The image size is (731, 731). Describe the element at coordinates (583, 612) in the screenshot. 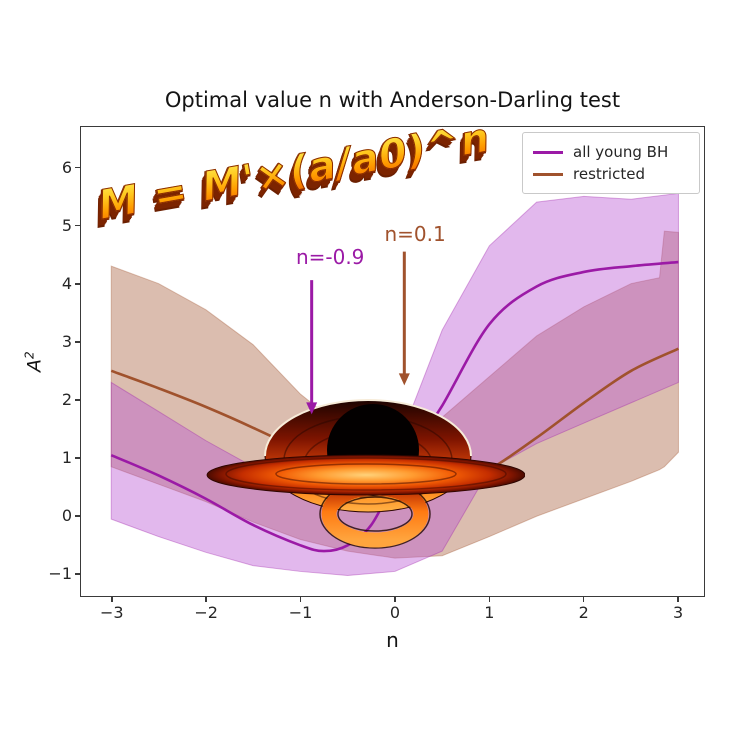

I see `x-tick-label: 2` at that location.